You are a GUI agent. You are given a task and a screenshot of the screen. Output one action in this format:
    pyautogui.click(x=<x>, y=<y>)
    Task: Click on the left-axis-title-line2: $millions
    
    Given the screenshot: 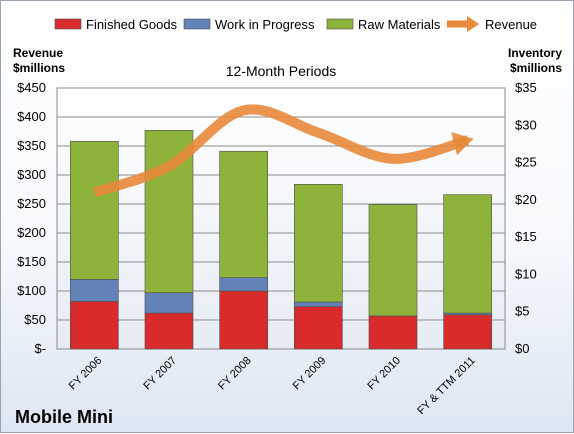 What is the action you would take?
    pyautogui.click(x=39, y=68)
    